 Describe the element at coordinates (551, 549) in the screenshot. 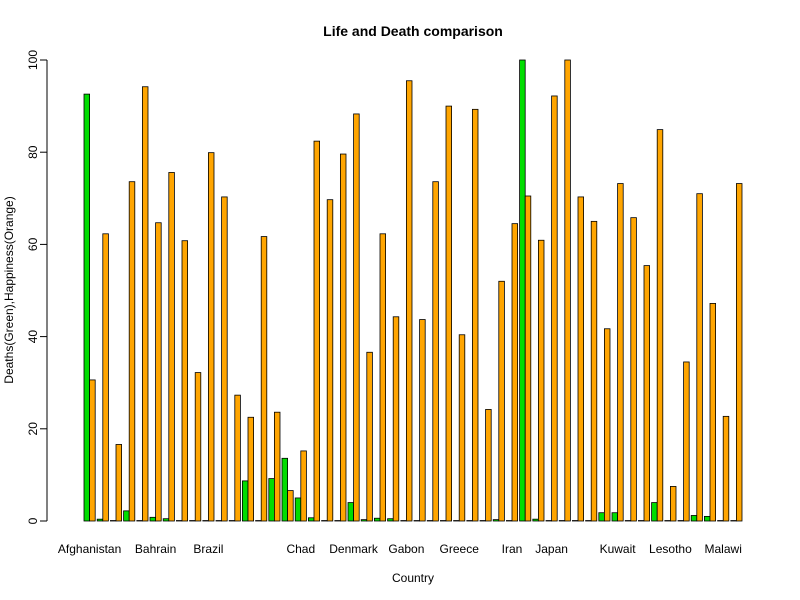

I see `x-tick-label: Japan` at that location.